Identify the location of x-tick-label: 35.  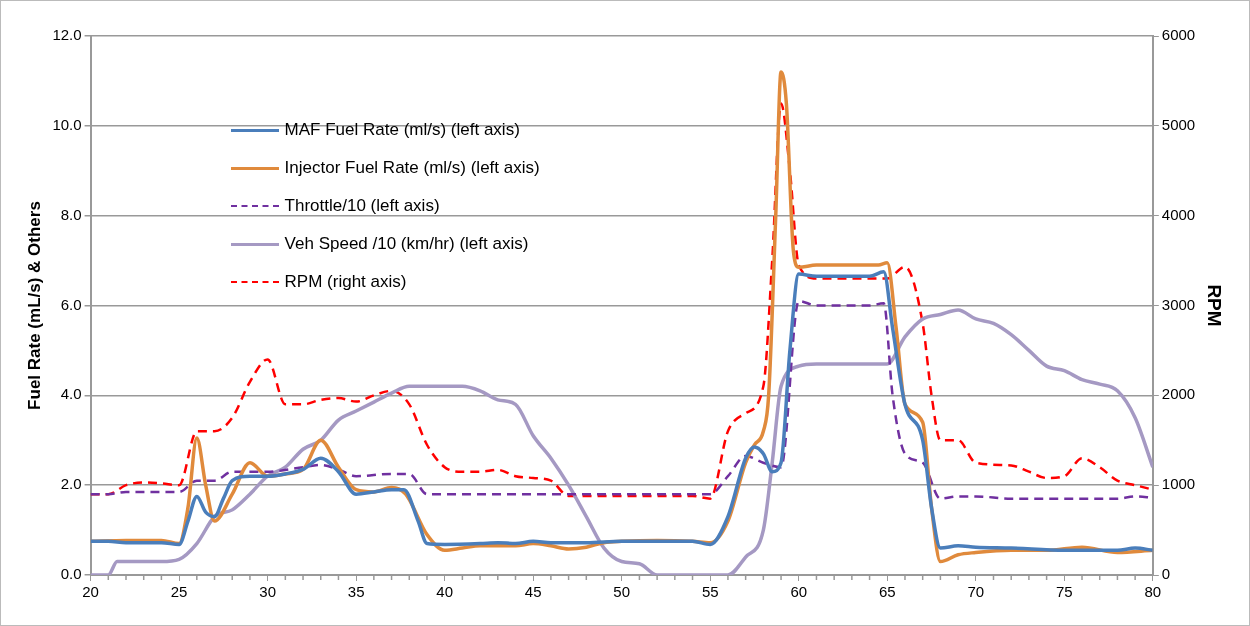
(356, 592).